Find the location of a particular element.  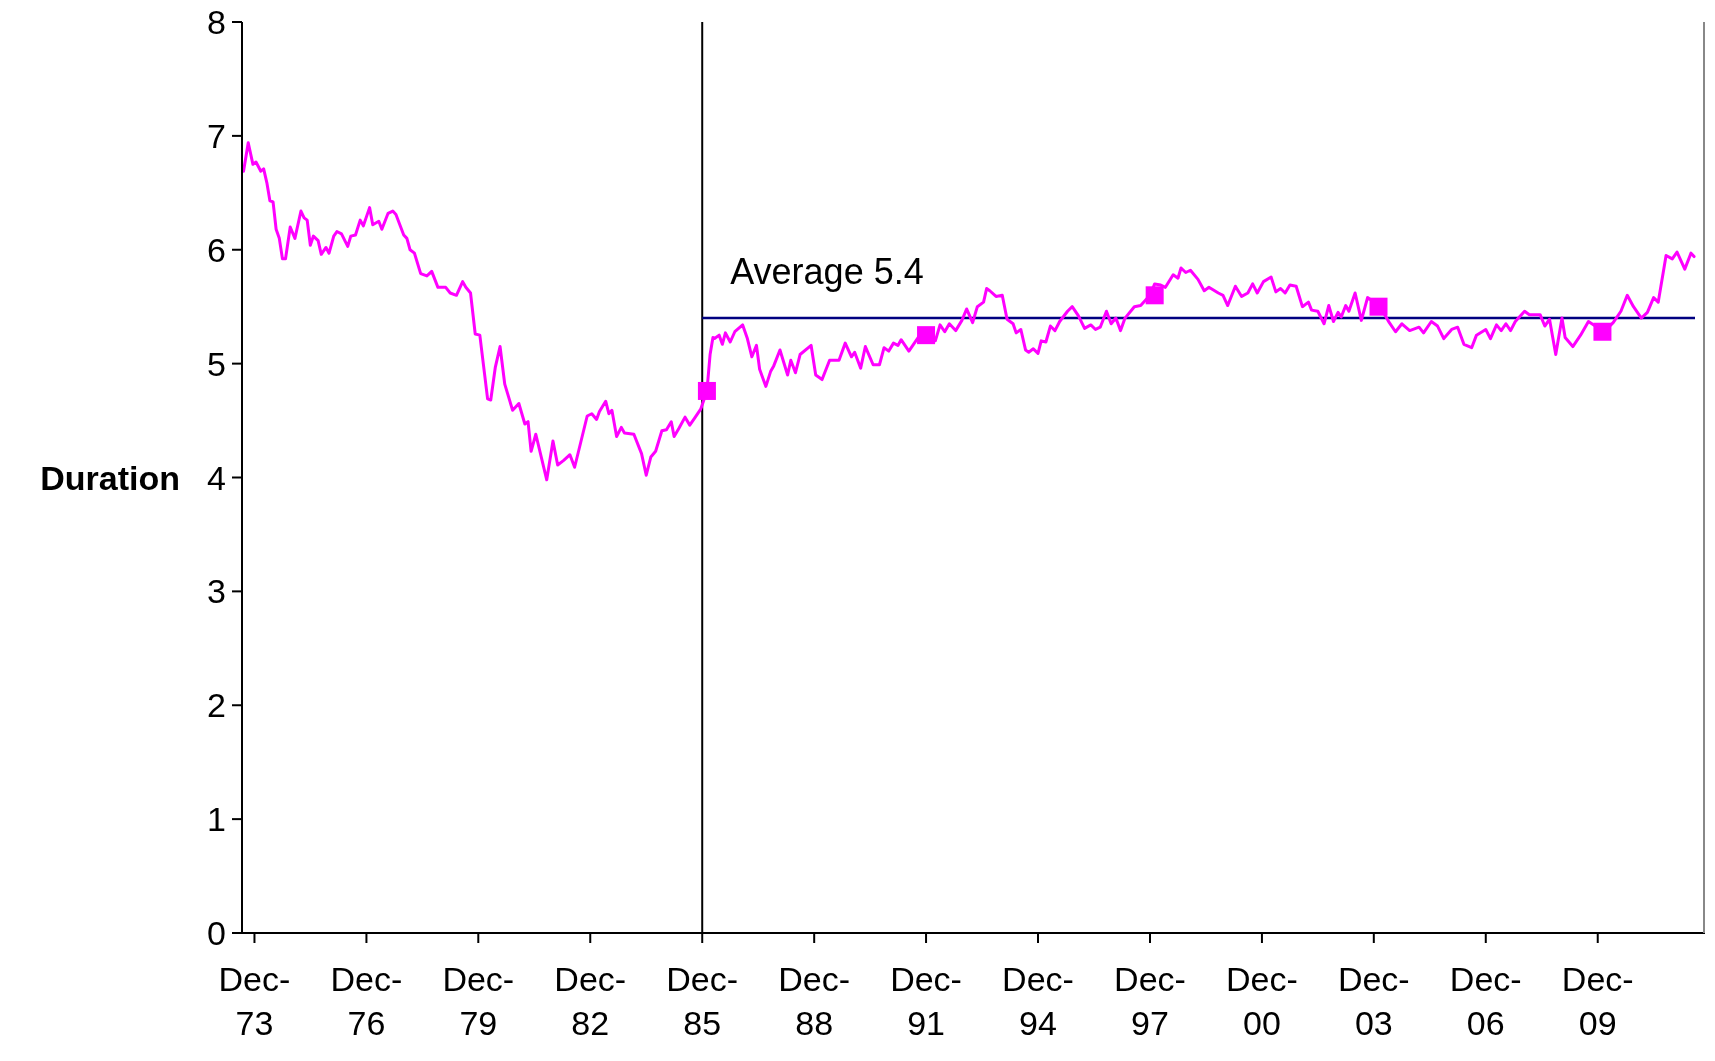

x-tick-label: Dec-06 is located at coordinates (1485, 1001).